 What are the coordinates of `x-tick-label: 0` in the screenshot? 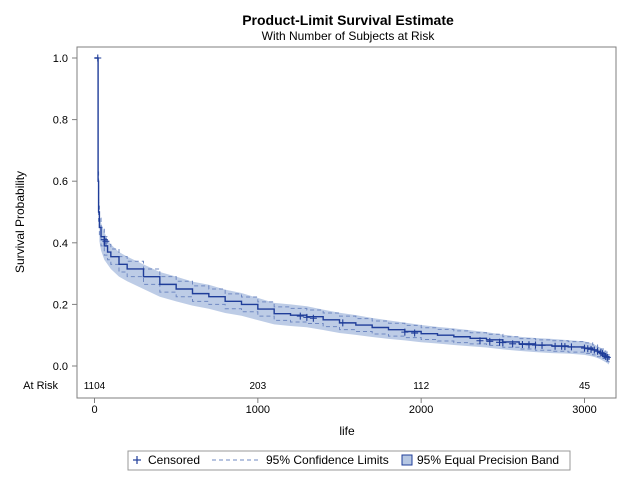 It's located at (94, 410).